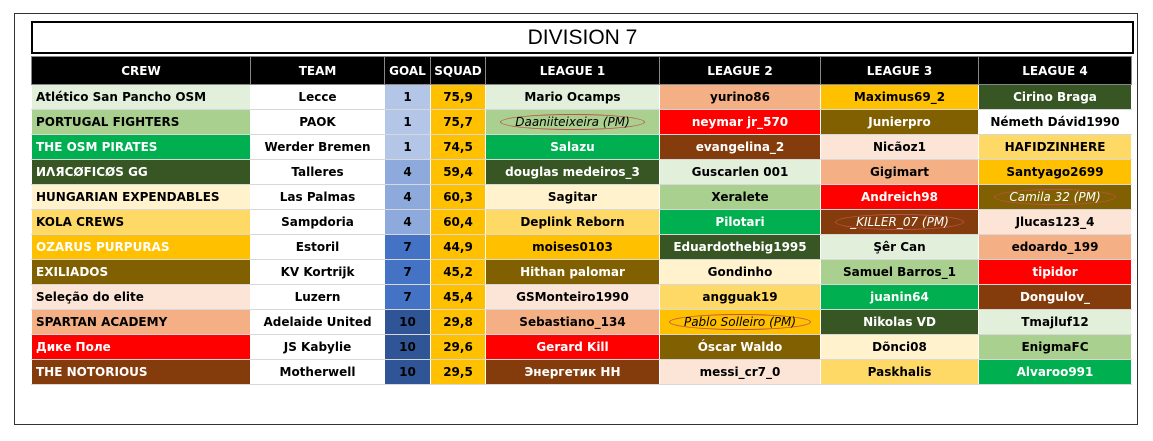 Image resolution: width=1153 pixels, height=441 pixels. I want to click on league-4-cell: Santyago2699, so click(1055, 172).